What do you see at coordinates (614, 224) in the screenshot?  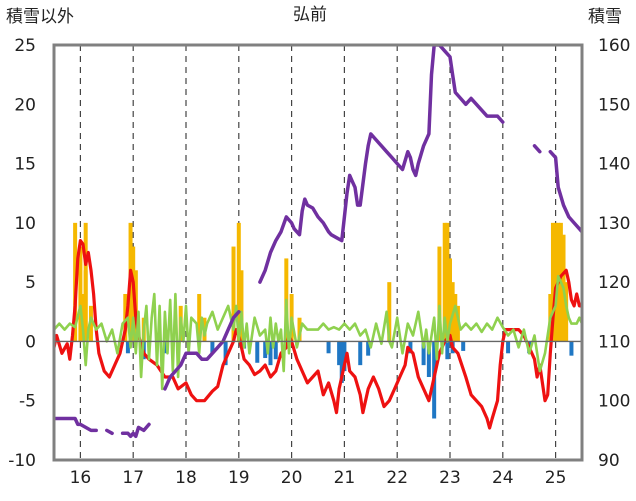 I see `y-right-tick-label-130: 130` at bounding box center [614, 224].